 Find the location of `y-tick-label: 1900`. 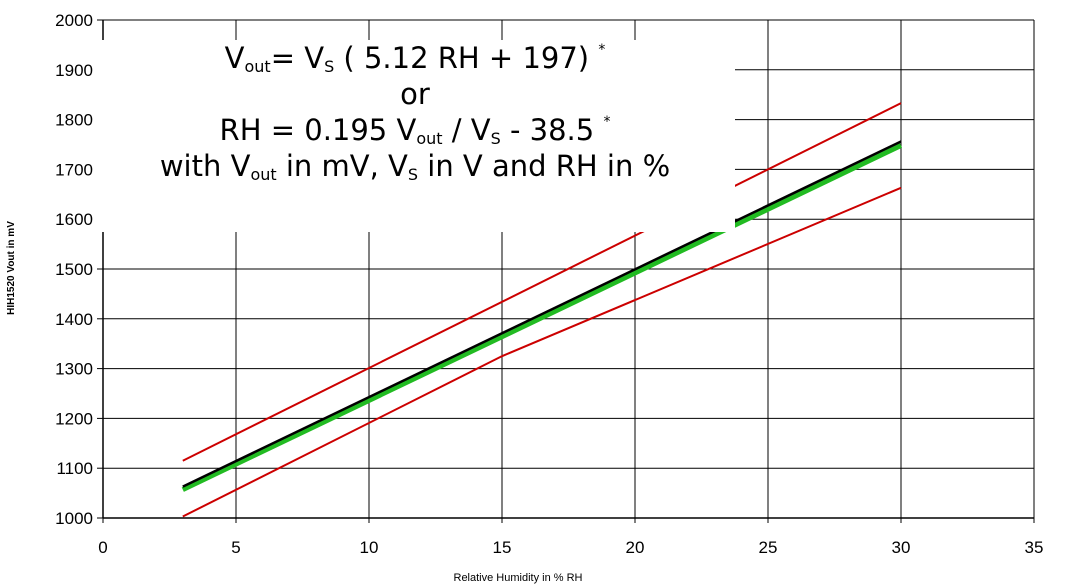

y-tick-label: 1900 is located at coordinates (74, 70).